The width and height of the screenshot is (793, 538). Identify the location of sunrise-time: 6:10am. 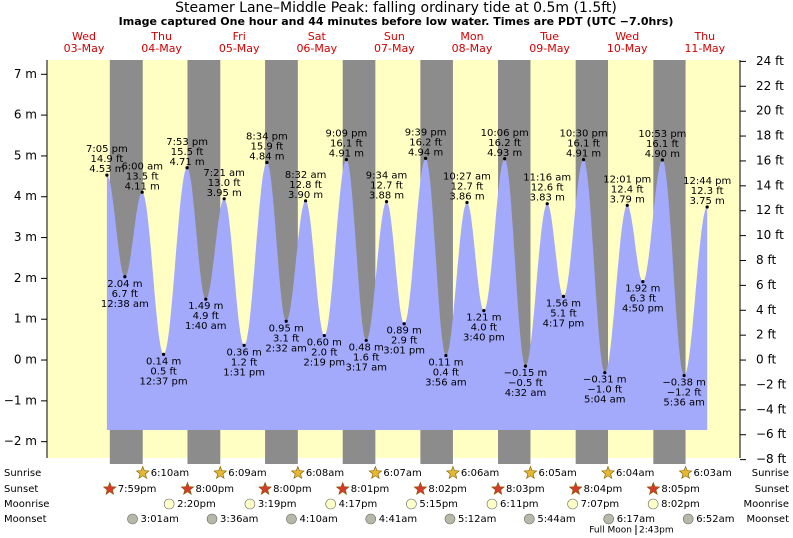
(170, 473).